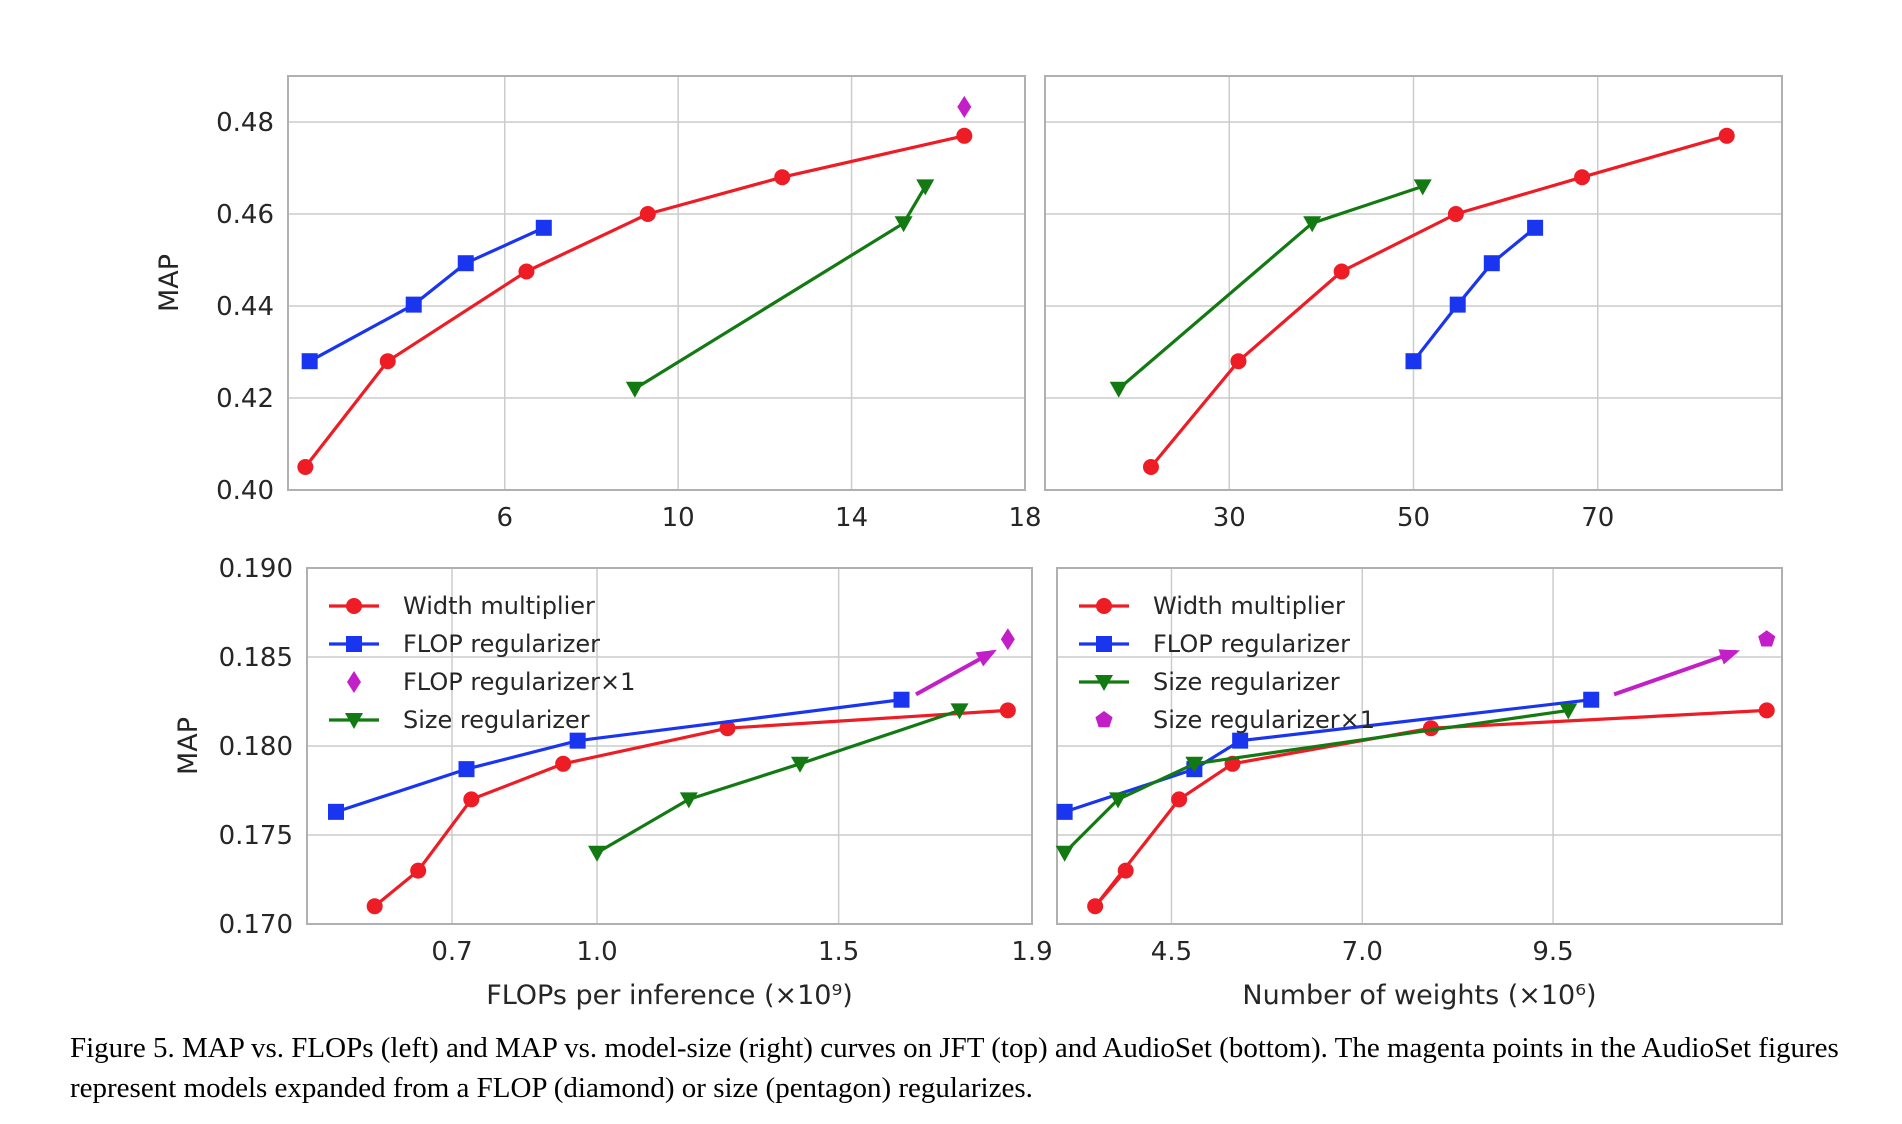  I want to click on x-tick-label: 7.0, so click(1362, 952).